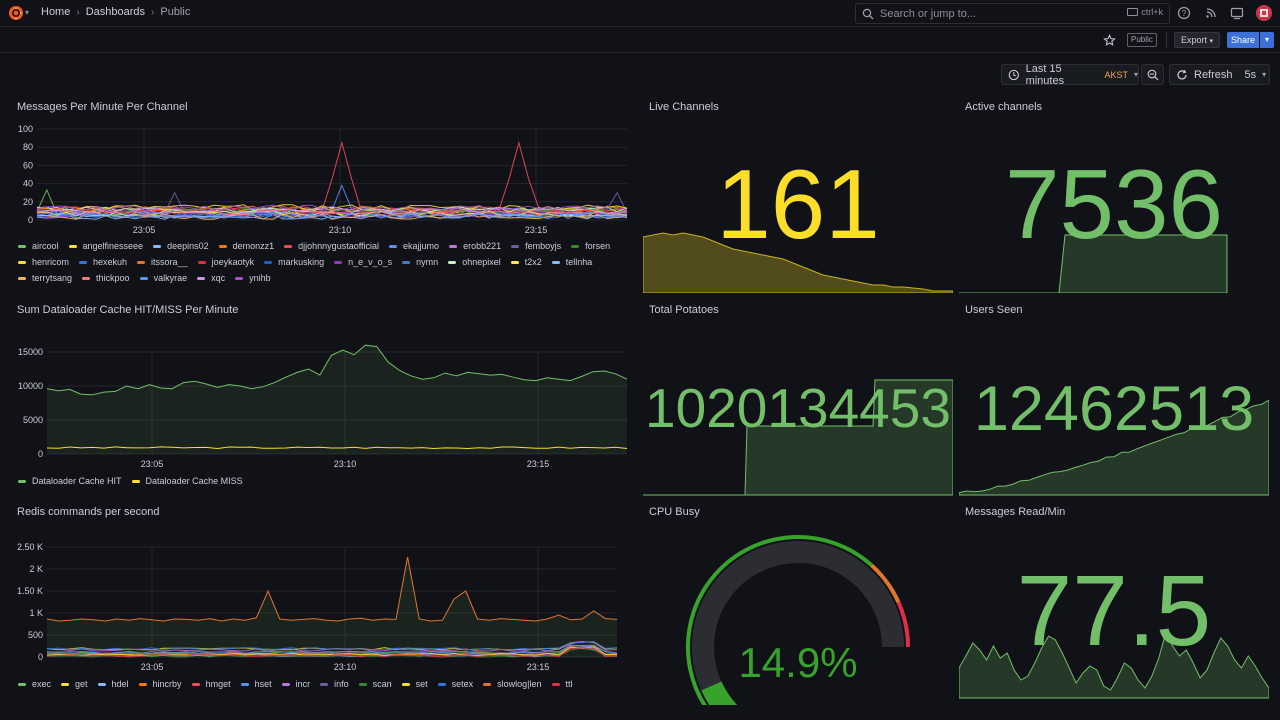  What do you see at coordinates (320, 604) in the screenshot?
I see `redis-commands-chart: 2.50 K 2 K 1.50 K 1 K 500 0 23:05 23:10 23:15` at bounding box center [320, 604].